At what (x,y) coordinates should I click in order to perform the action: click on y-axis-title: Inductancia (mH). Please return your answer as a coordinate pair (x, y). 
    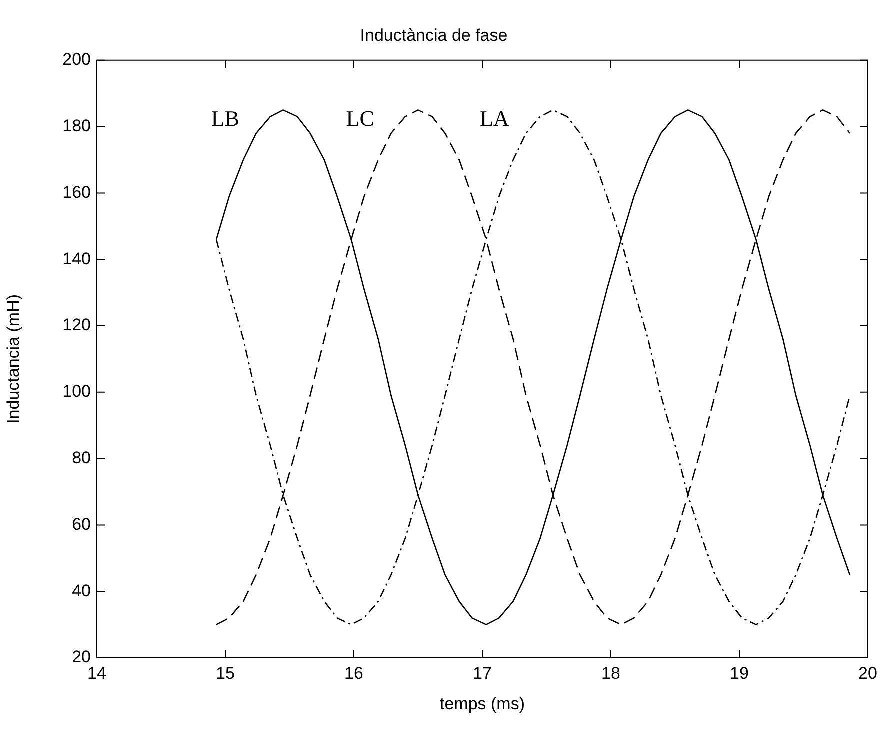
    Looking at the image, I should click on (13, 359).